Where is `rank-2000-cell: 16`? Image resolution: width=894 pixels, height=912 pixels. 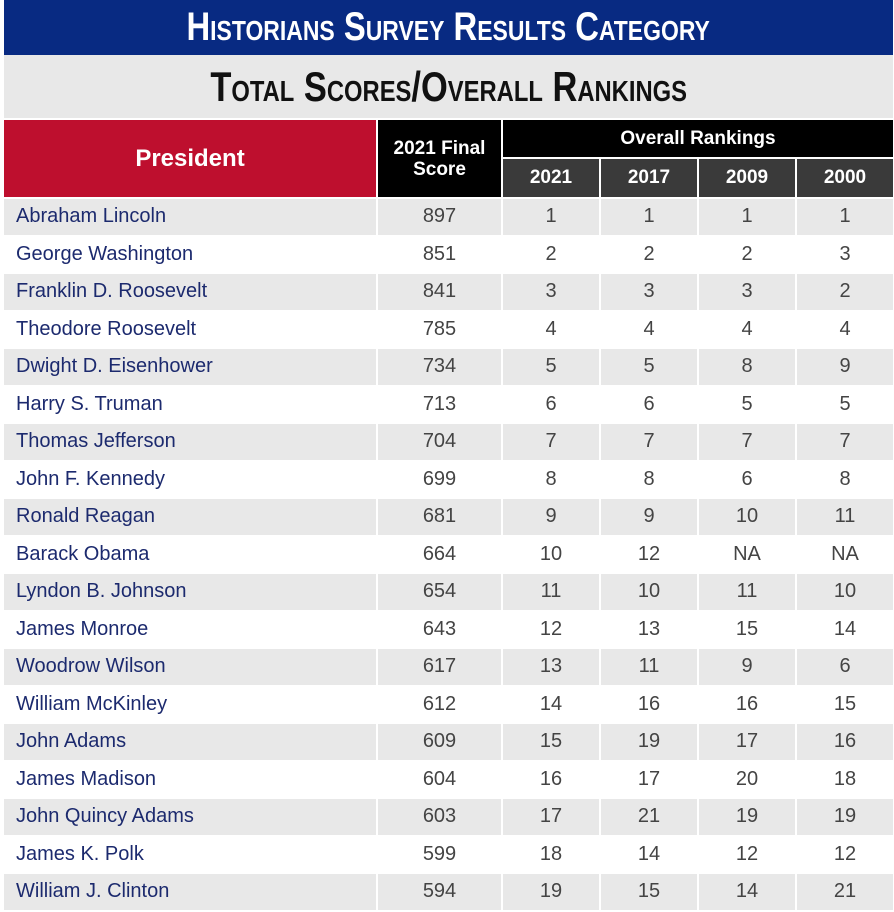
rank-2000-cell: 16 is located at coordinates (845, 742).